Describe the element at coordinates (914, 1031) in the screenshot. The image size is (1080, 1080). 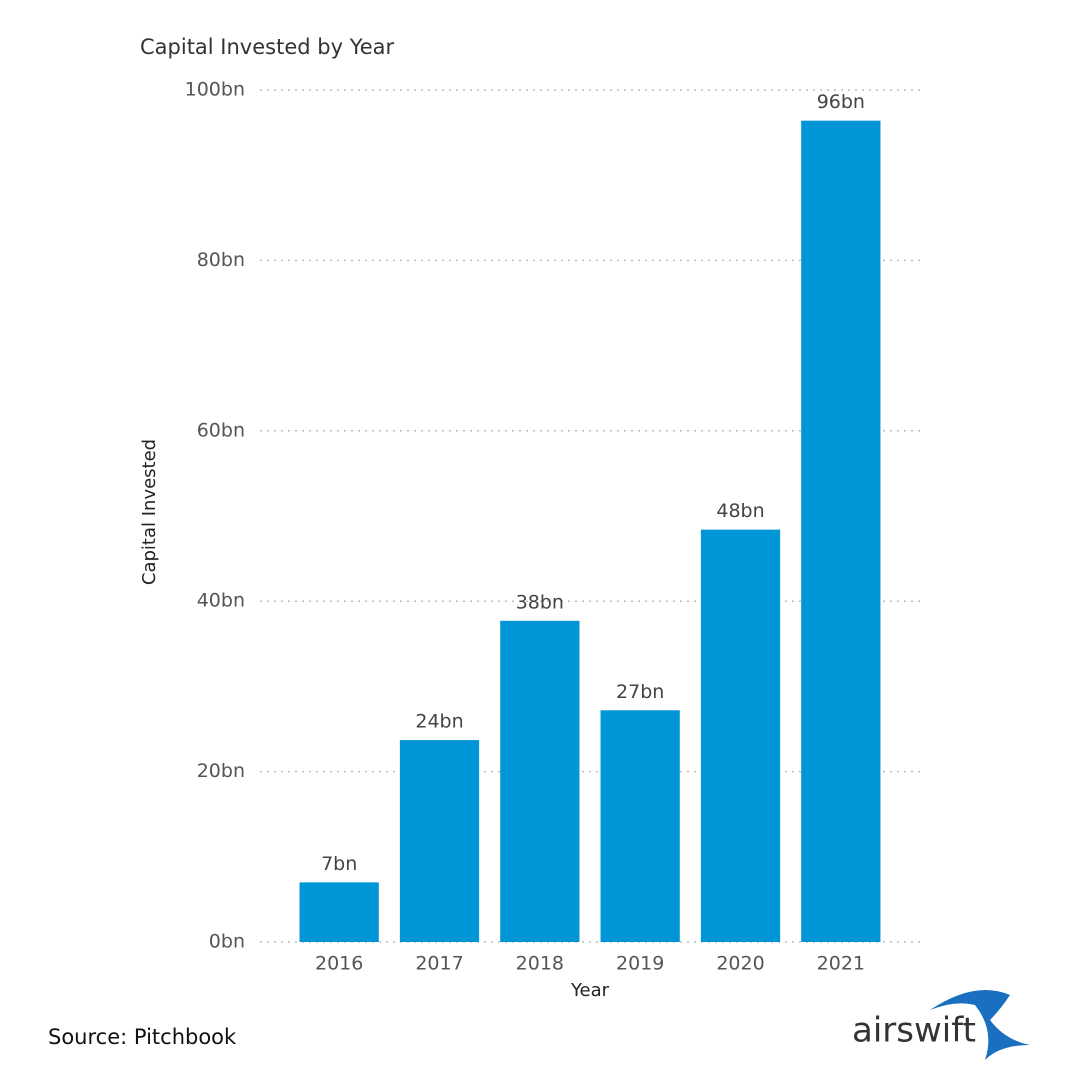
I see `logo: airswift` at that location.